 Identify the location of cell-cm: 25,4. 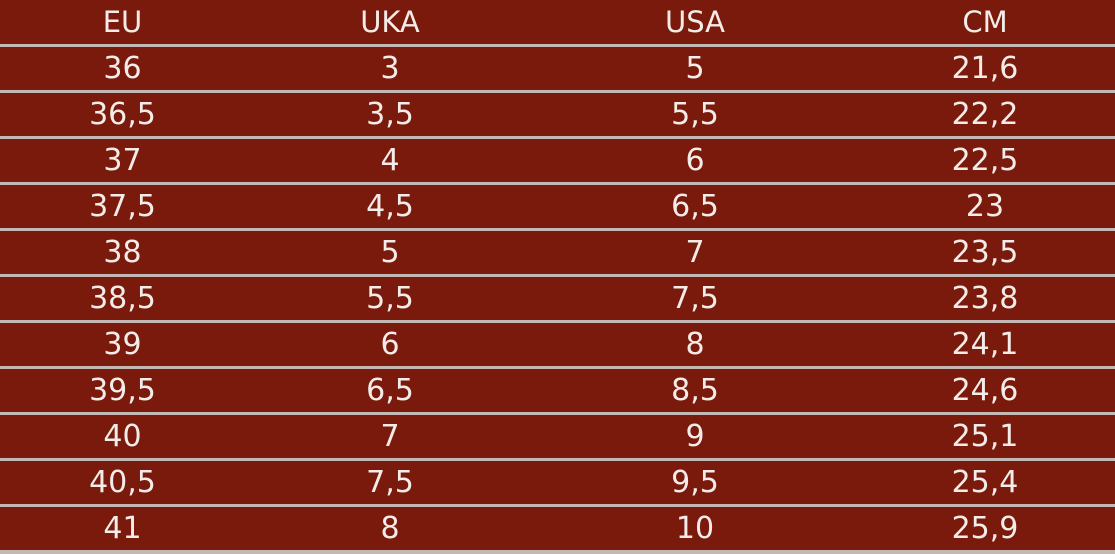
(985, 482).